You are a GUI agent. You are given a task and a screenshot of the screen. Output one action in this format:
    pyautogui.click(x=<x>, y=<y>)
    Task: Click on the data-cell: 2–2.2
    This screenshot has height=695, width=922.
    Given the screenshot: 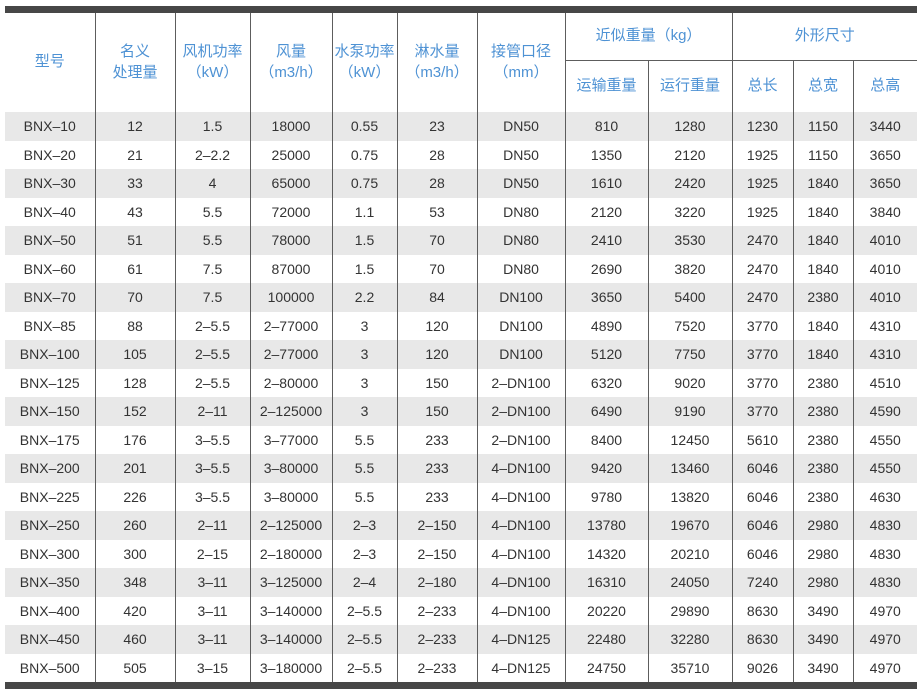 What is the action you would take?
    pyautogui.click(x=212, y=154)
    